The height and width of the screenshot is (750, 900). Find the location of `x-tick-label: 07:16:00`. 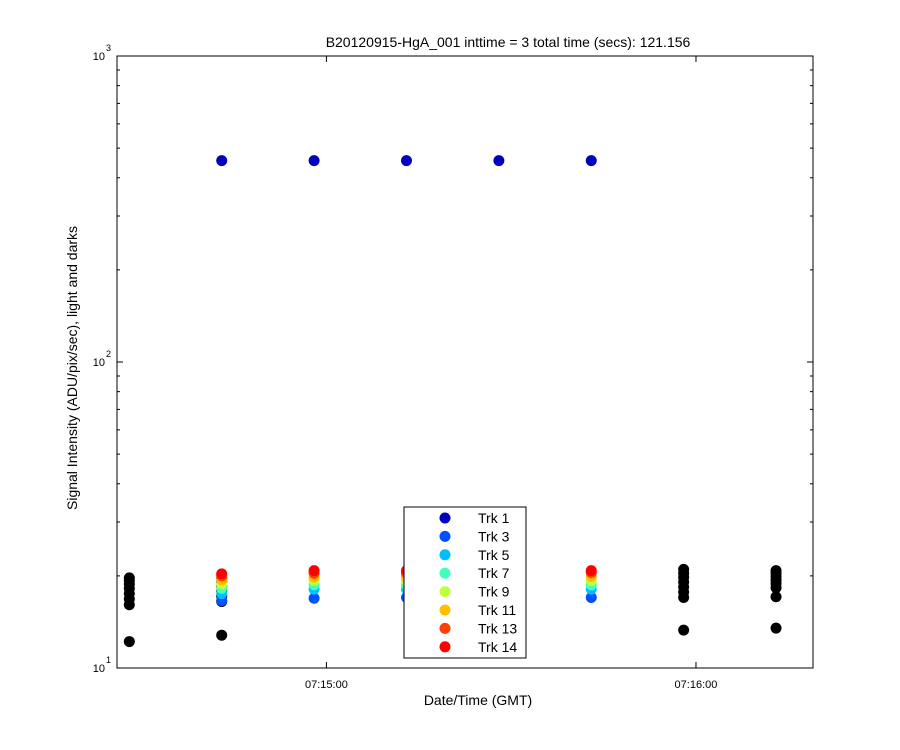

x-tick-label: 07:16:00 is located at coordinates (696, 685).